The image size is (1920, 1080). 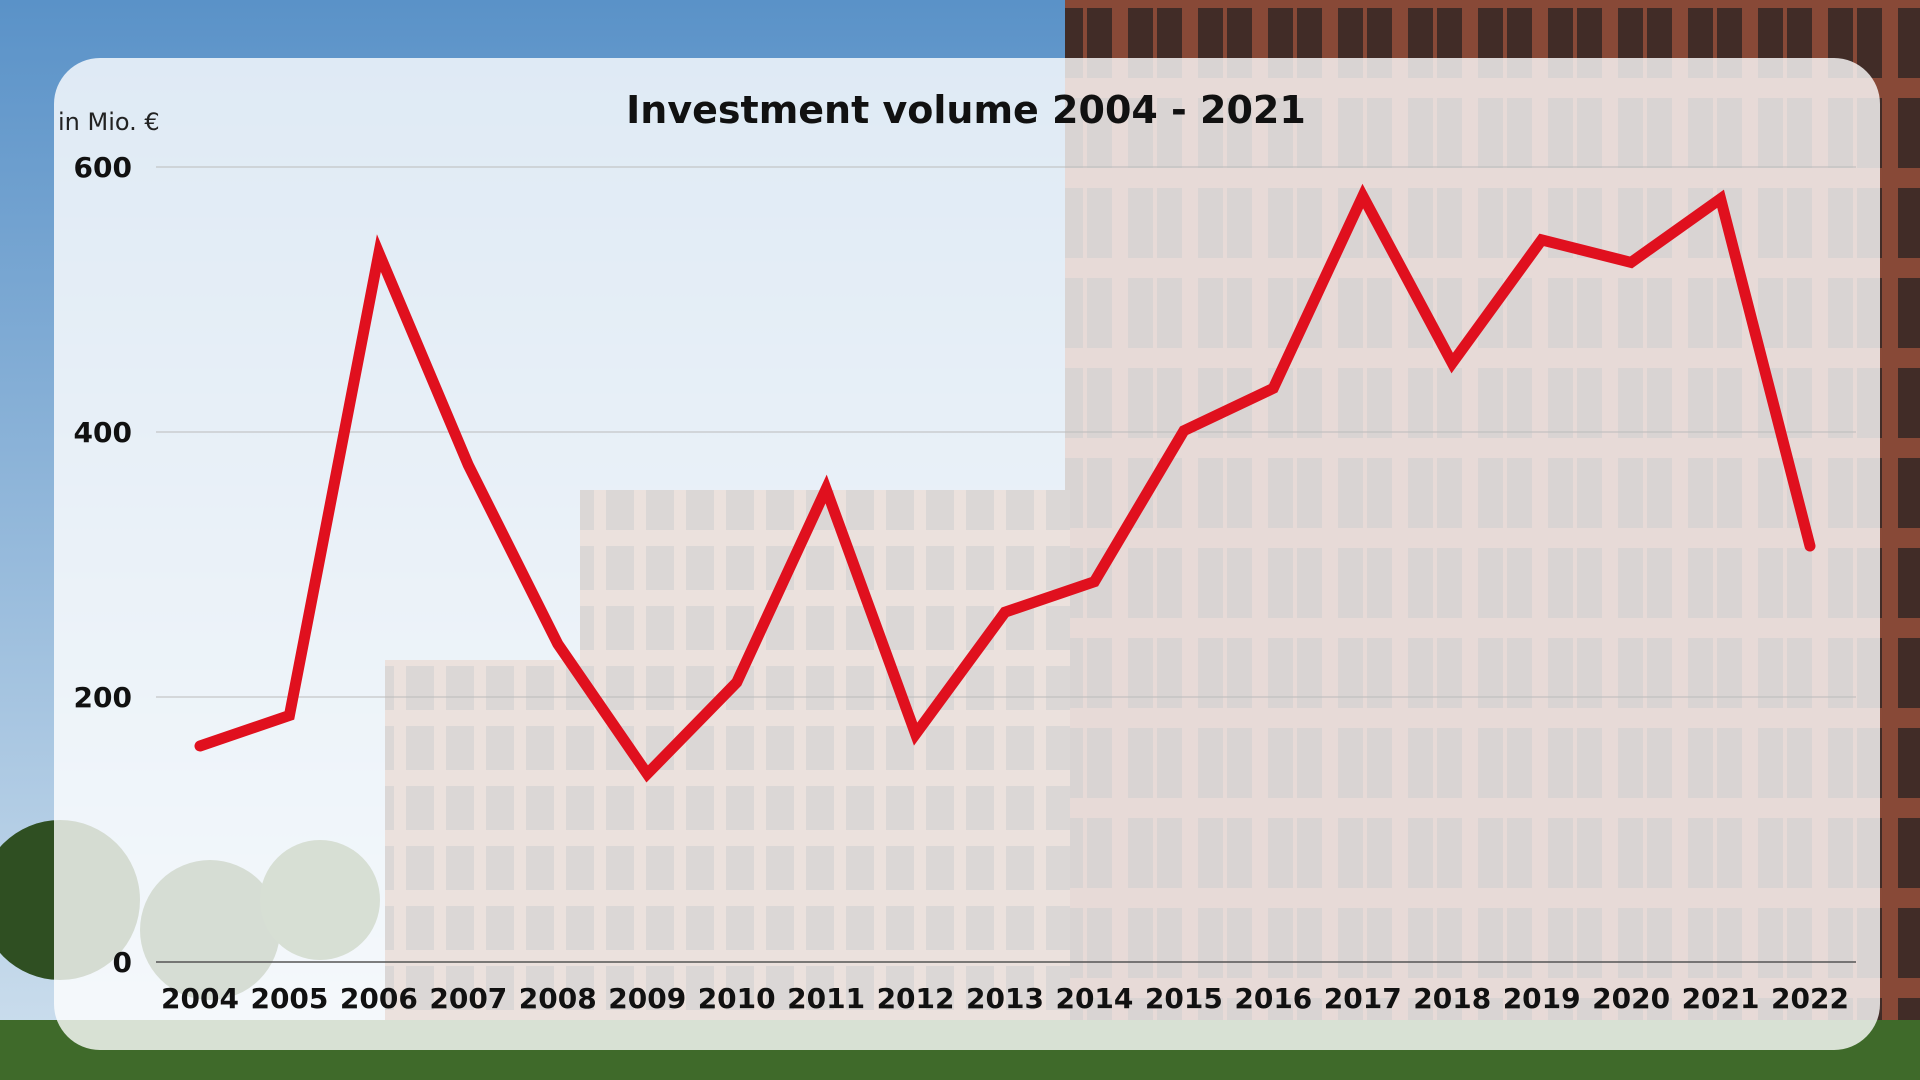 What do you see at coordinates (122, 962) in the screenshot?
I see `y-tick-label: 0` at bounding box center [122, 962].